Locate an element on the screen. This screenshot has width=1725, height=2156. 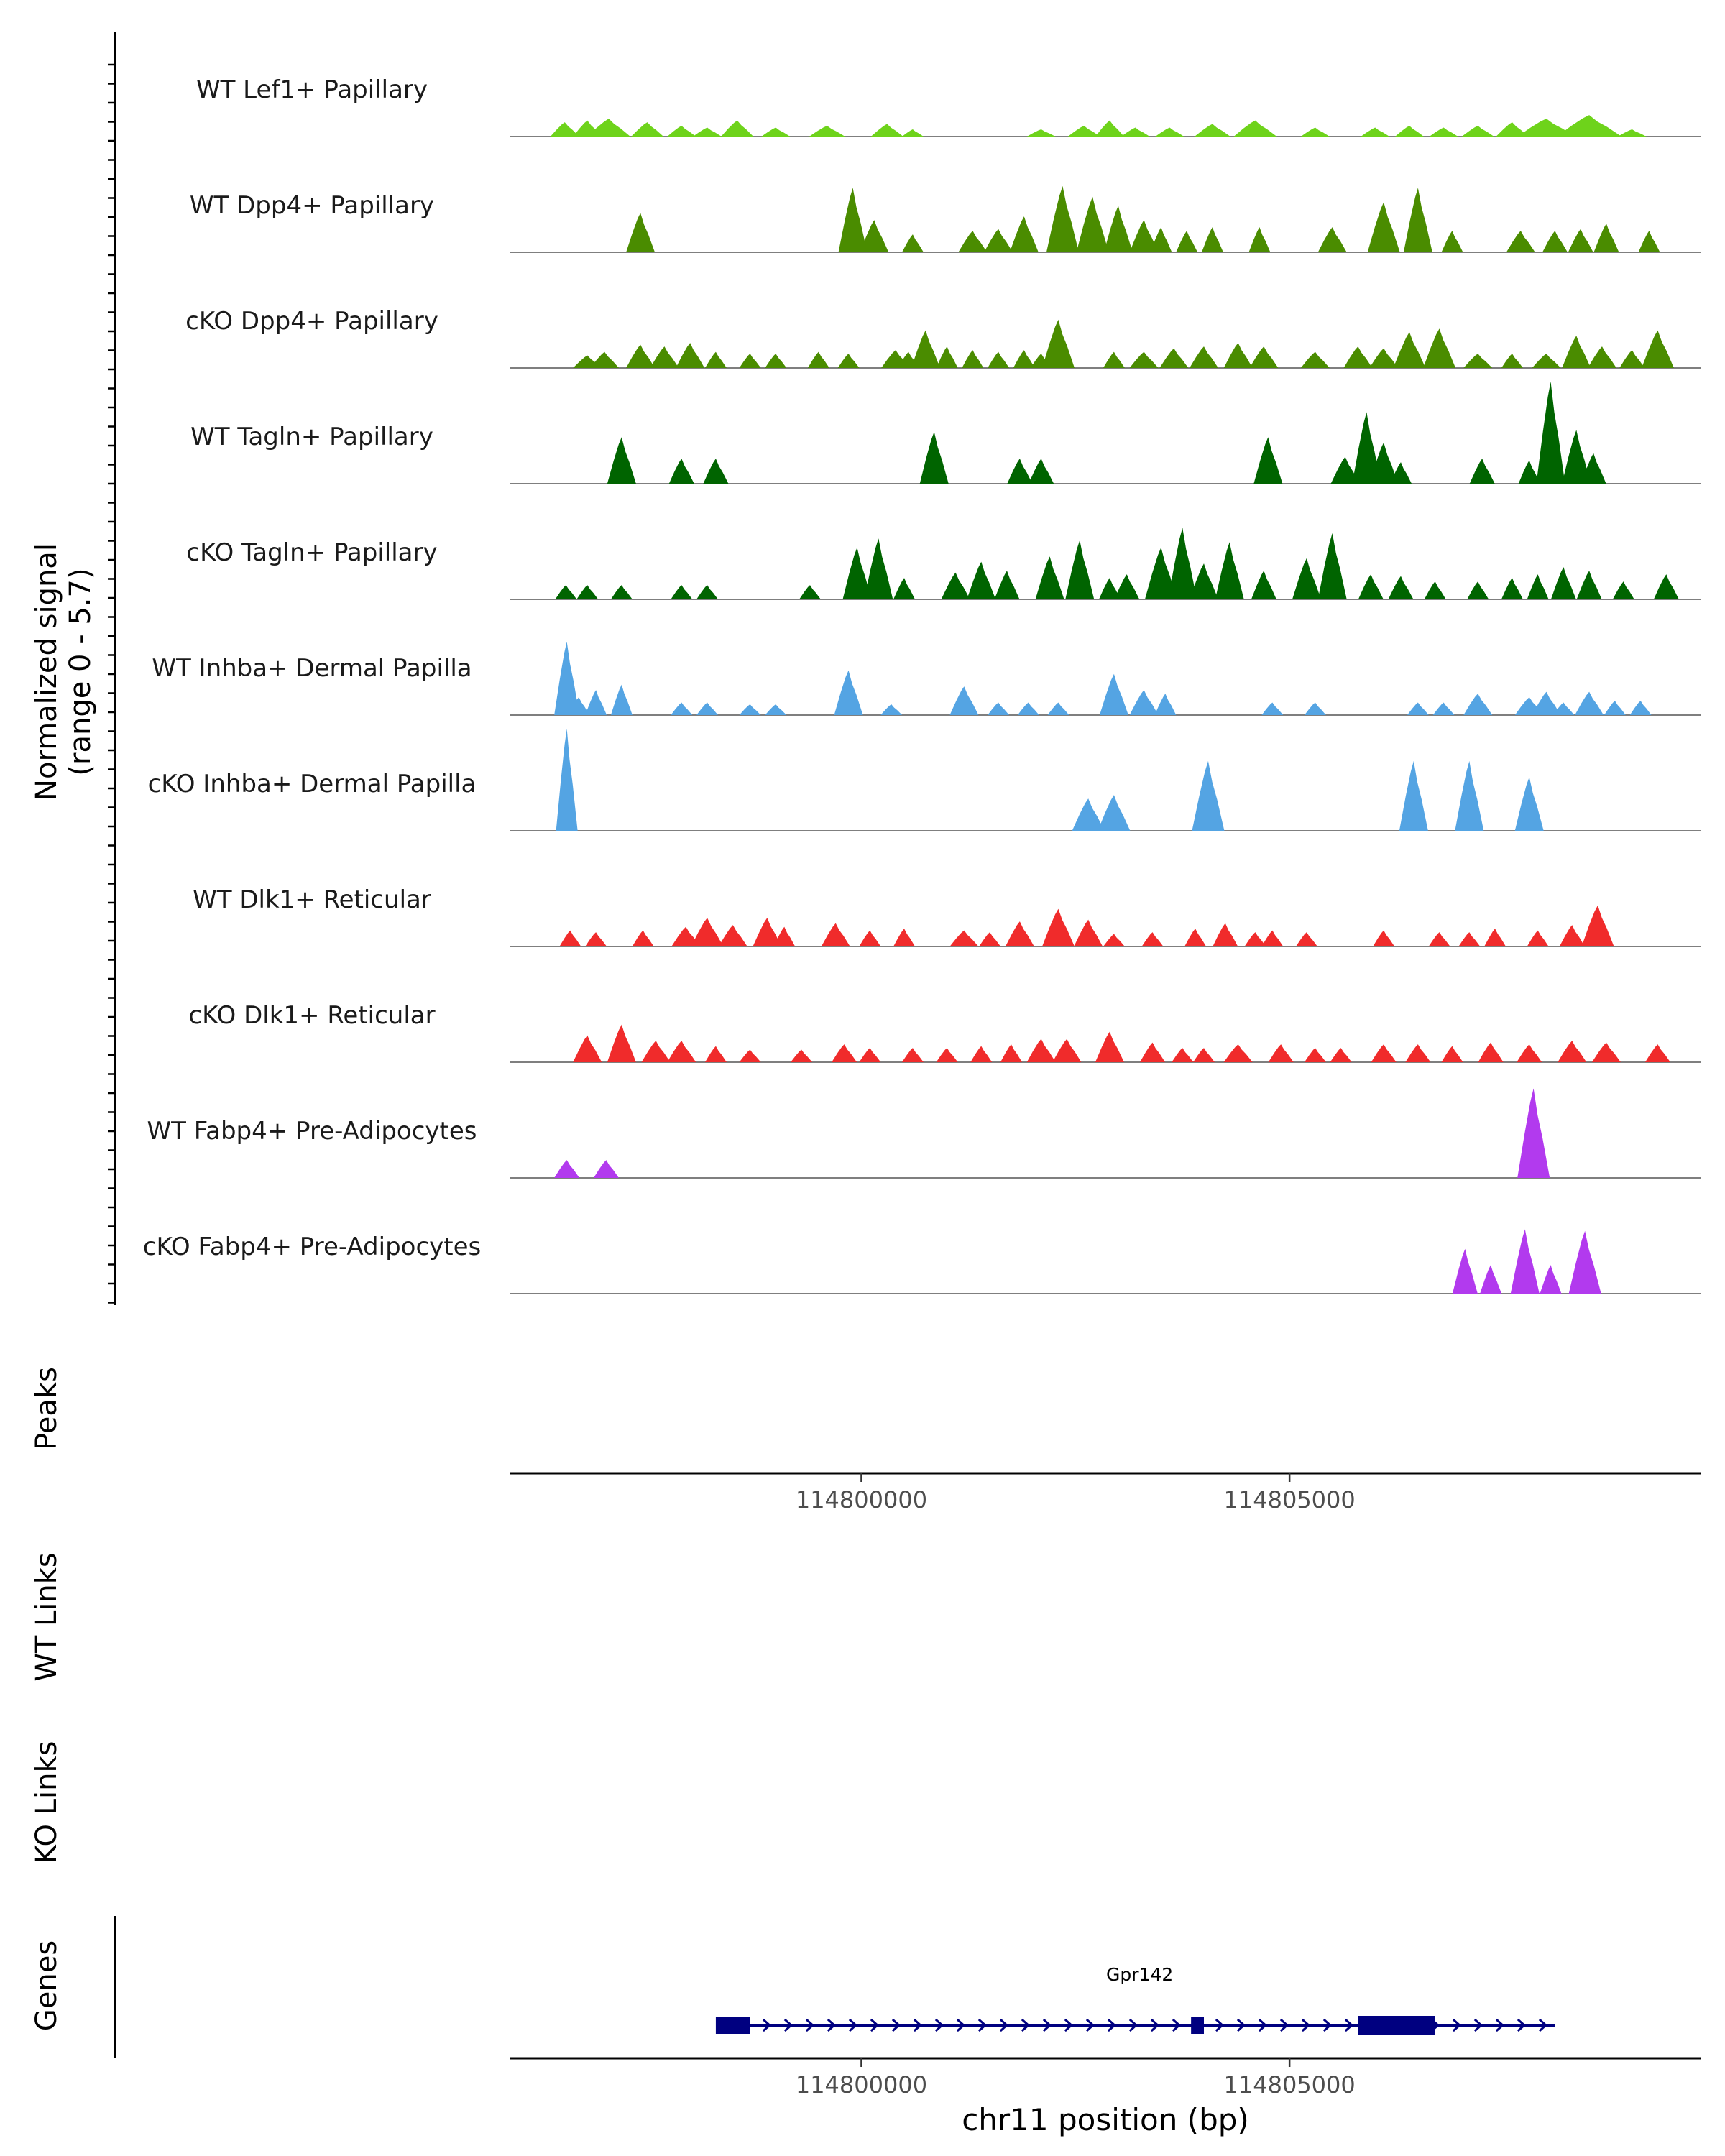
y-axis-label-line1: Normalized signal is located at coordinates (46, 672).